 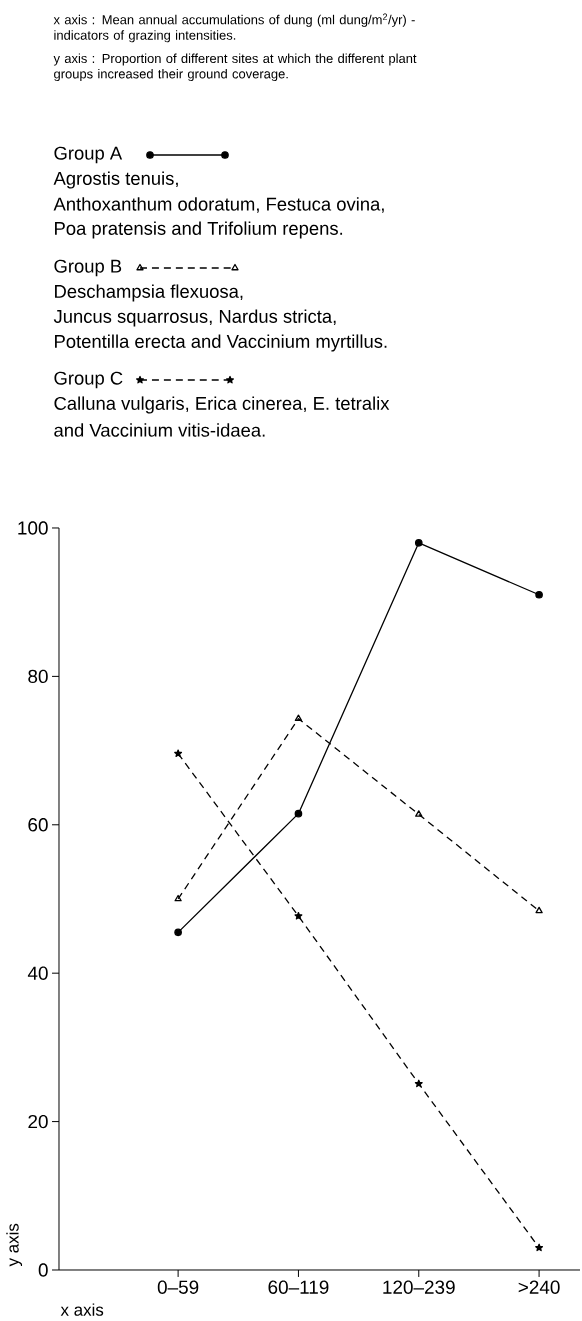 I want to click on legend-label: Group C, so click(x=88, y=380).